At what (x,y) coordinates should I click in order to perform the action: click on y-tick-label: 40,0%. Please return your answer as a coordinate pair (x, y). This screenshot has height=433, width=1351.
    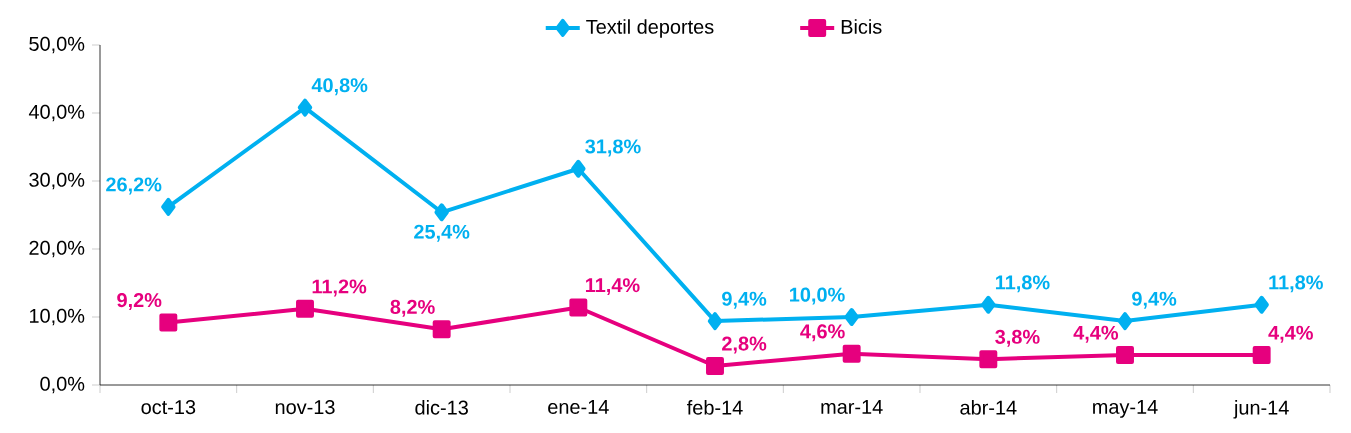
    Looking at the image, I should click on (56, 113).